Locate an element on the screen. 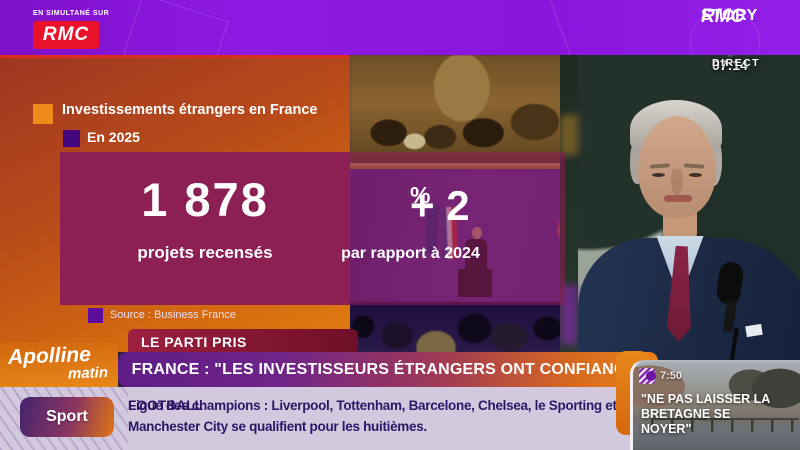 The image size is (800, 450). orange-bullet-icon is located at coordinates (43, 114).